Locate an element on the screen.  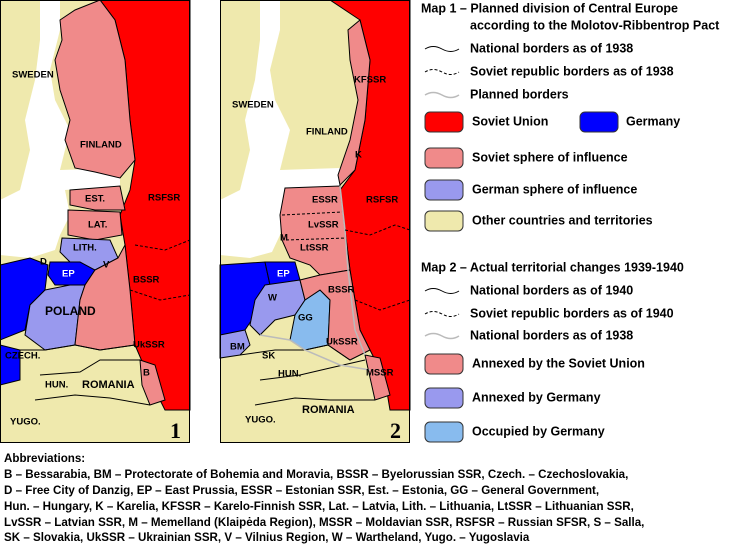
map-label: YUGO. is located at coordinates (25, 422).